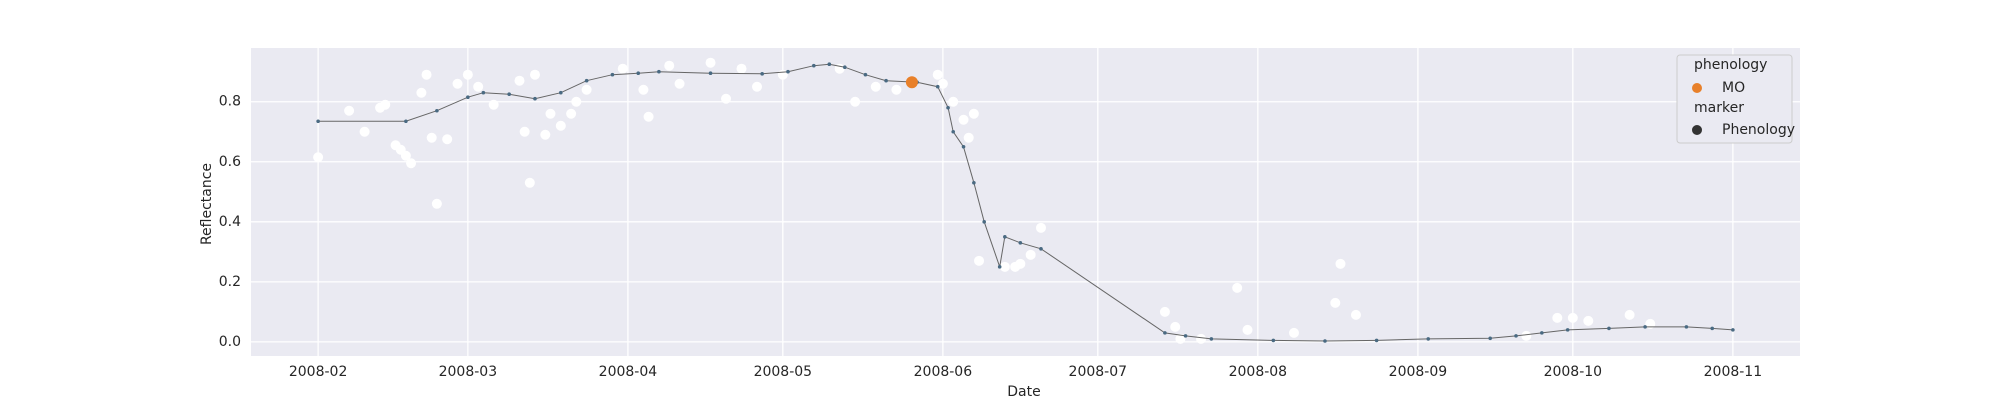 This screenshot has height=404, width=2000. Describe the element at coordinates (1023, 392) in the screenshot. I see `x-axis-label: Date` at that location.